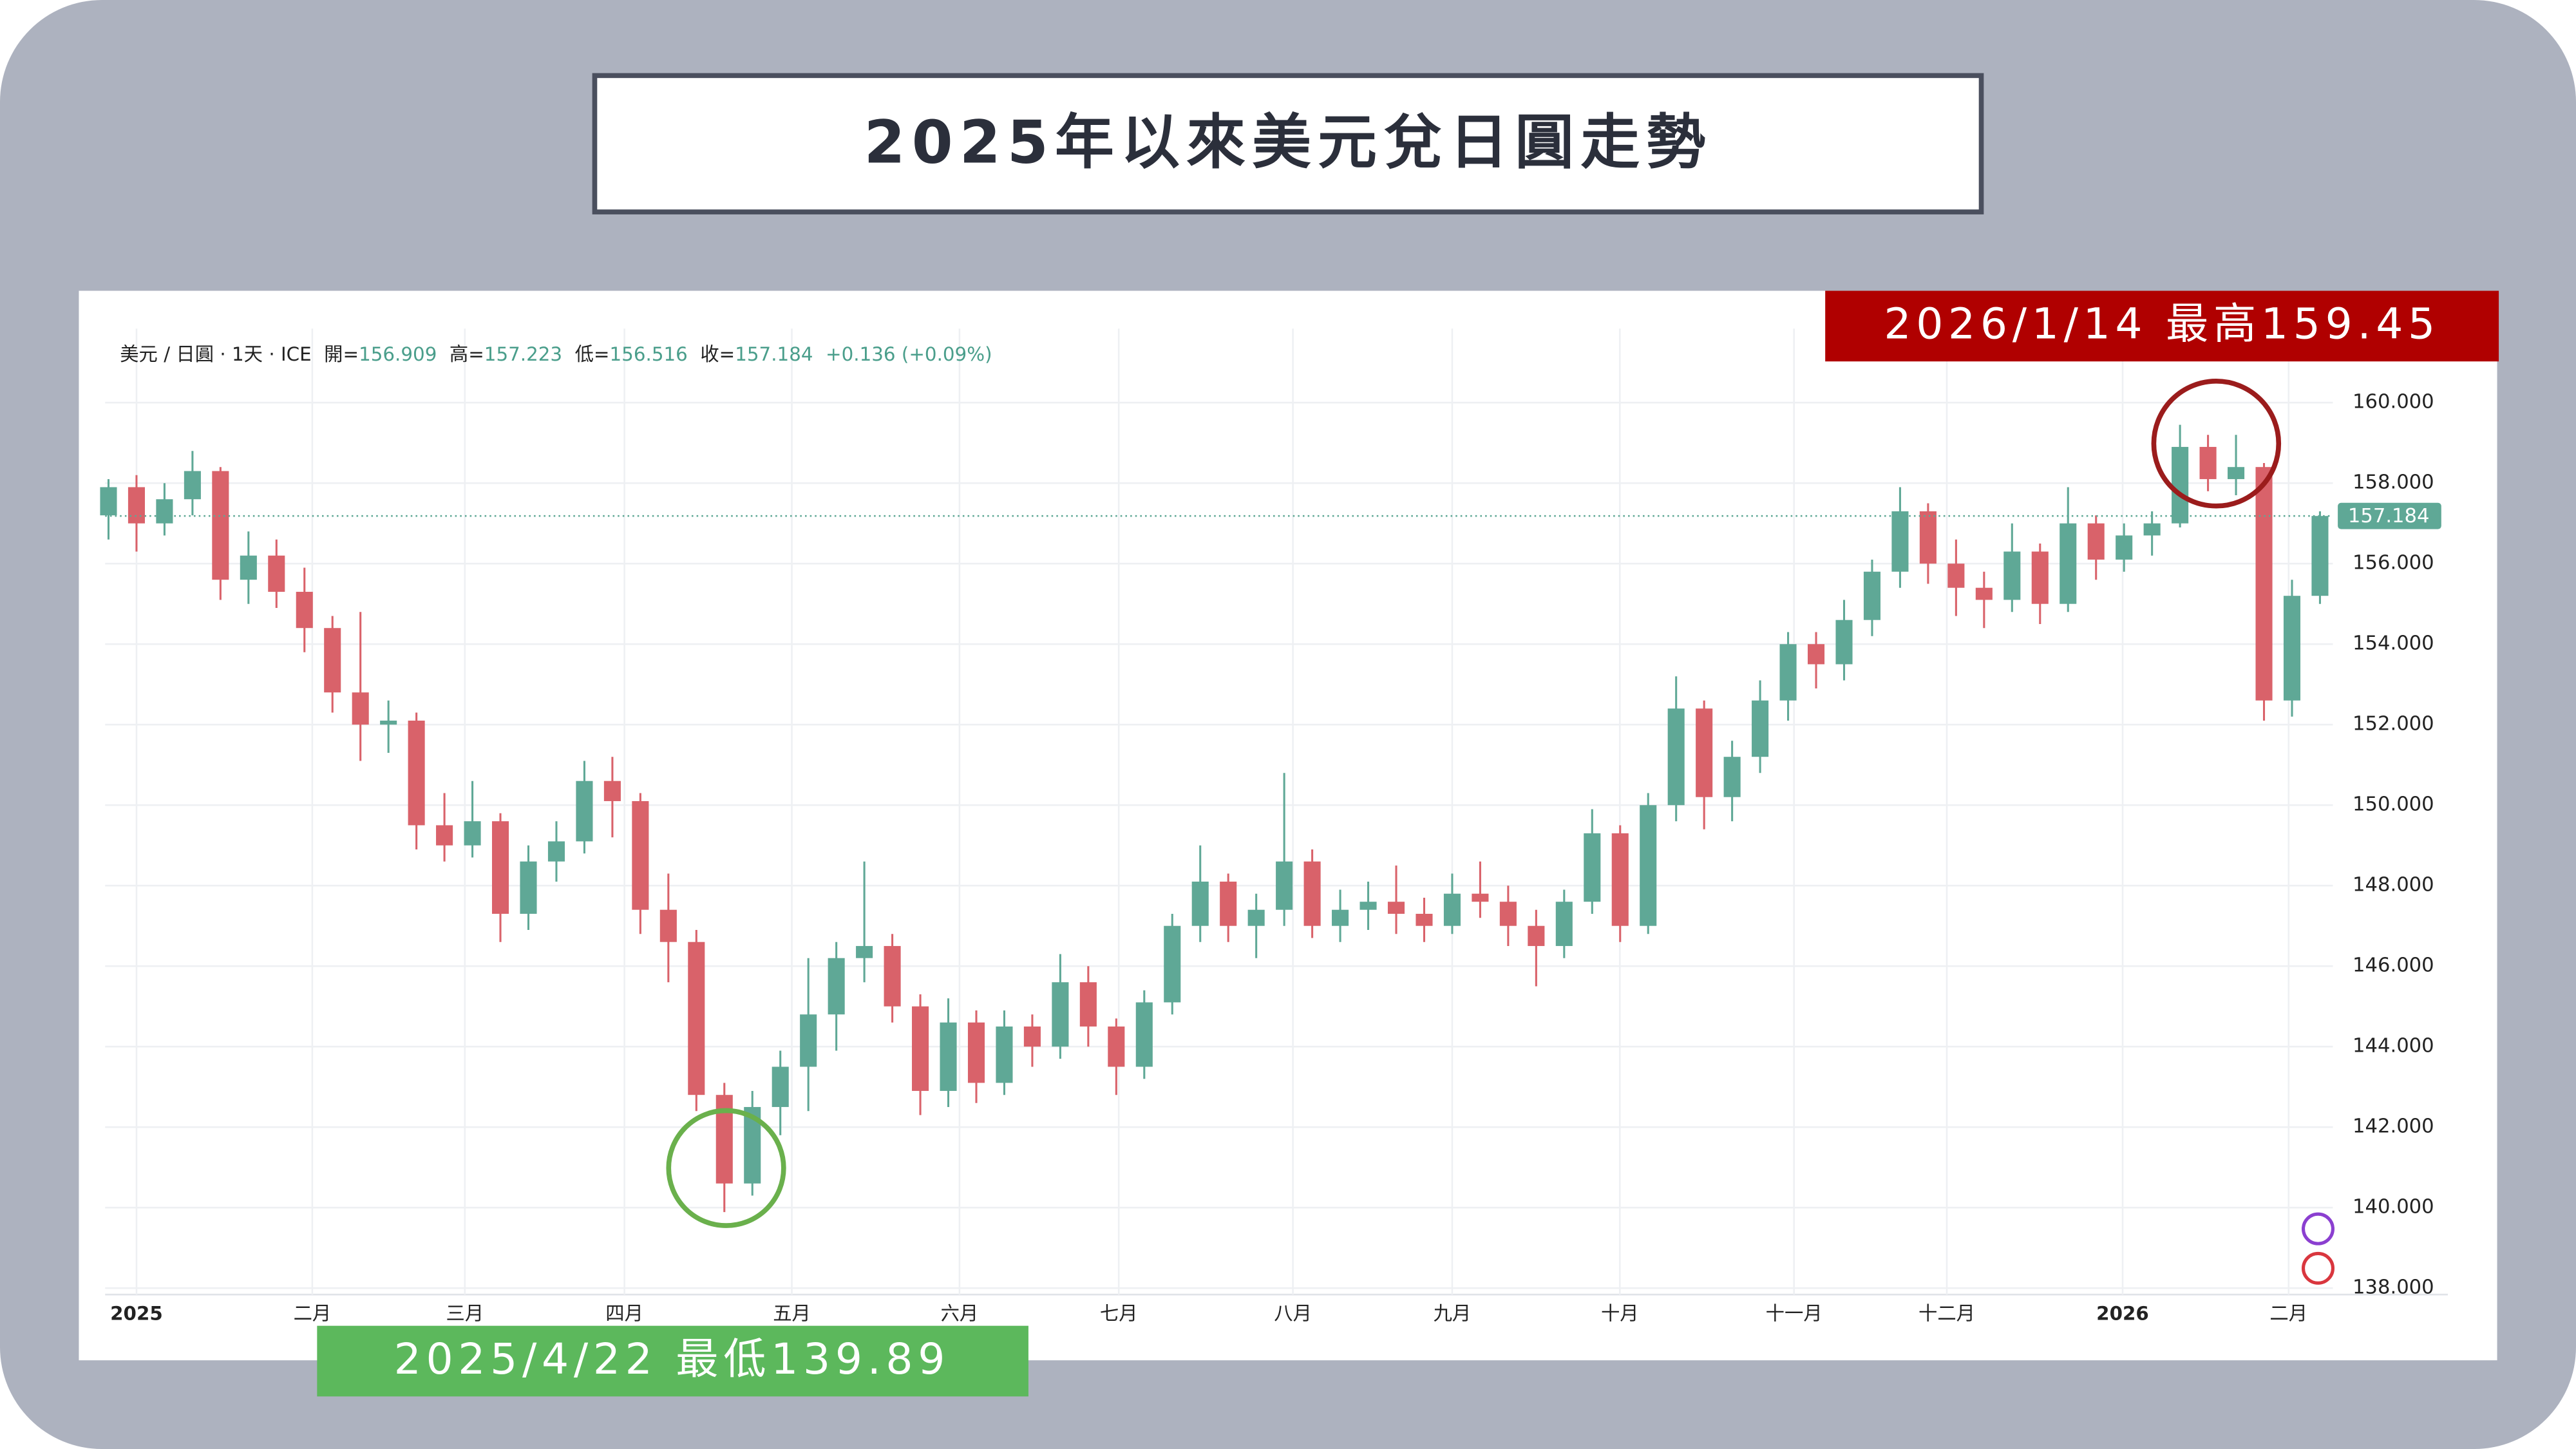  What do you see at coordinates (2394, 482) in the screenshot?
I see `y-tick-label: 158.000` at bounding box center [2394, 482].